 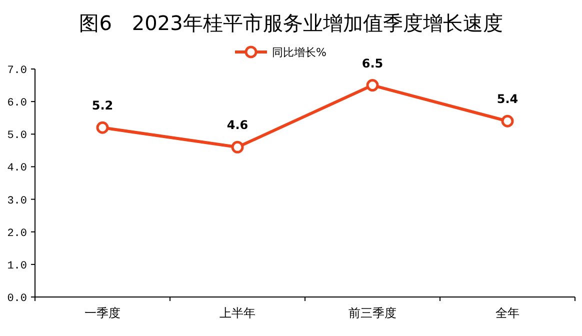 I want to click on y-tick-label: 2.0, so click(x=17, y=234).